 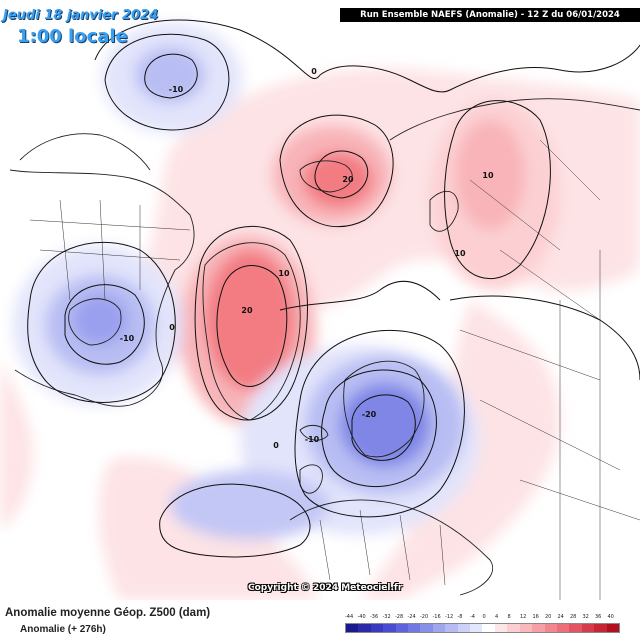 I want to click on legend-label: 12, so click(x=523, y=617).